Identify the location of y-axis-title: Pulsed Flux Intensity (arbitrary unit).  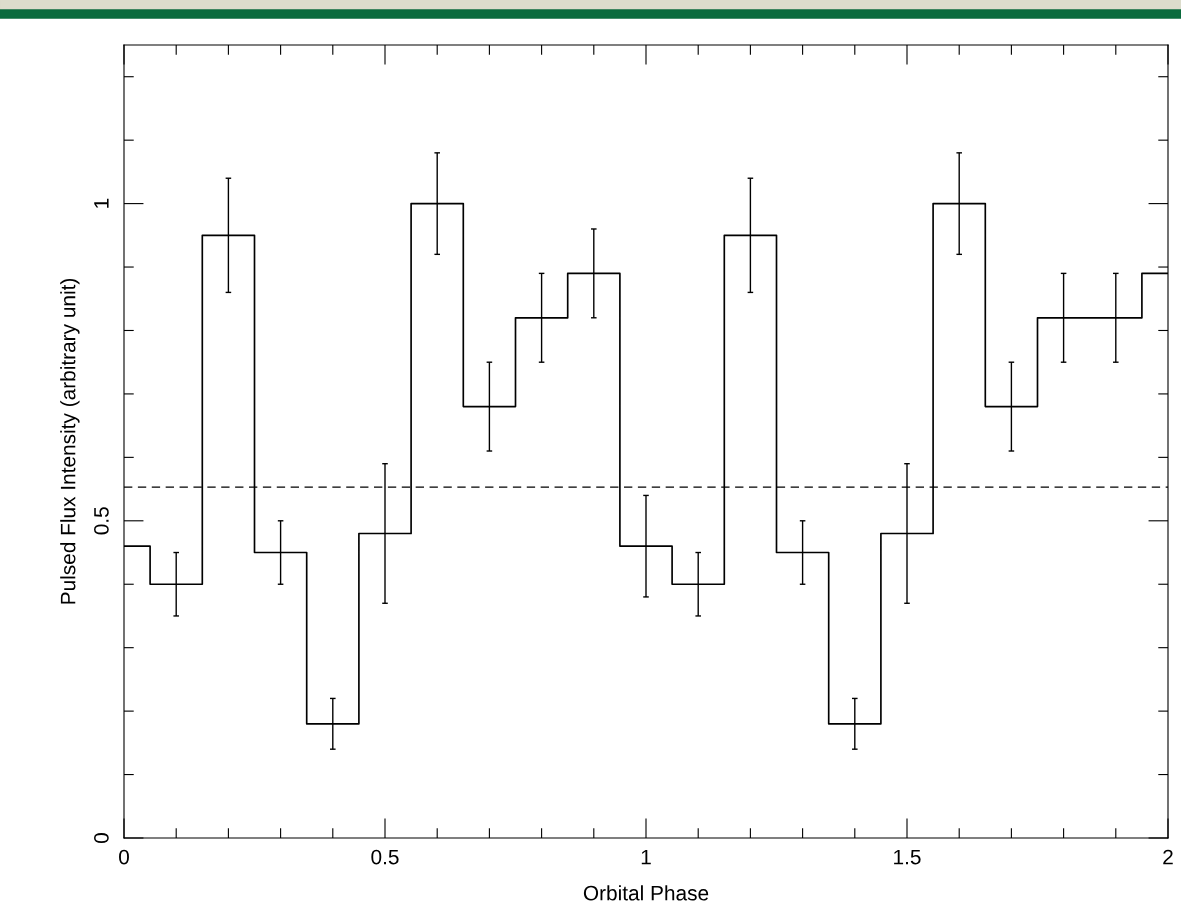
(70, 441).